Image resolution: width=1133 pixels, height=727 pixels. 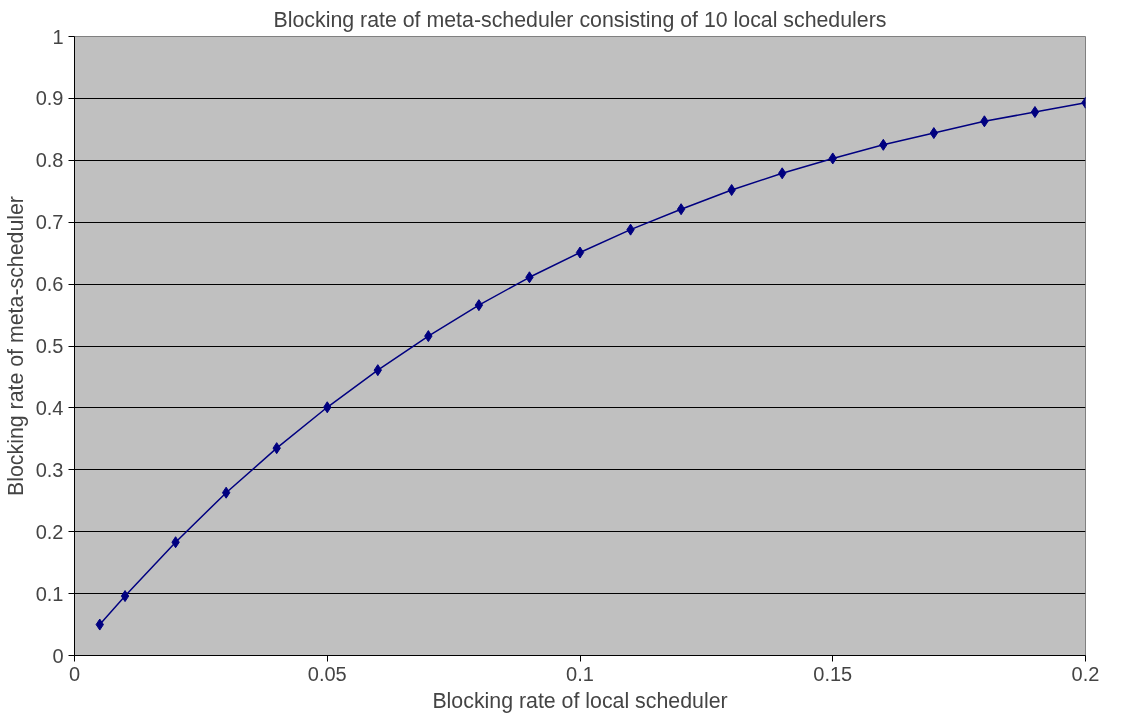 I want to click on x-tick-label: 0.05, so click(x=327, y=673).